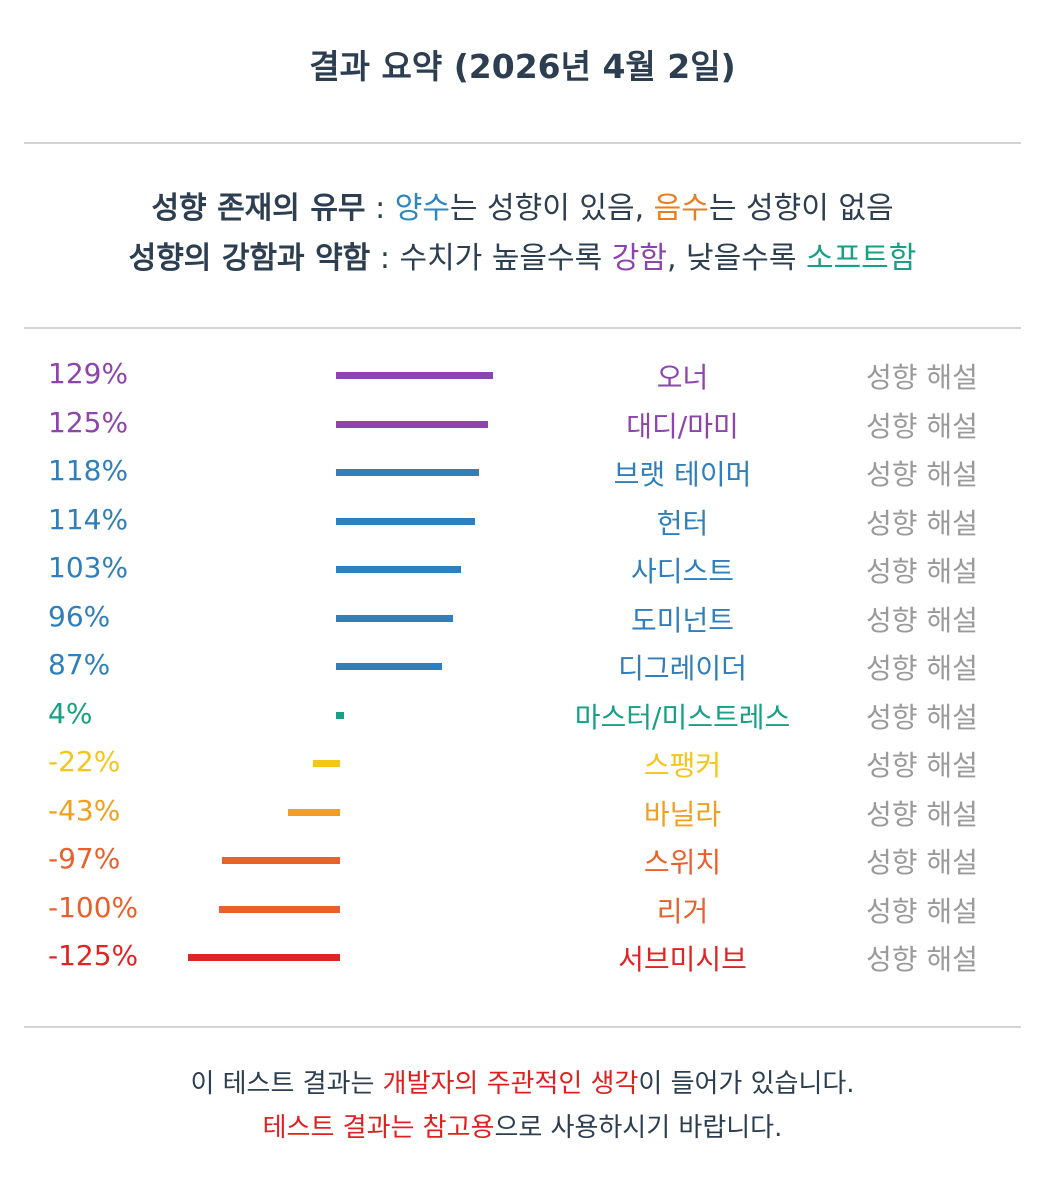 The width and height of the screenshot is (1045, 1200). I want to click on result-row: 129% 오너 성향 해설, so click(522, 382).